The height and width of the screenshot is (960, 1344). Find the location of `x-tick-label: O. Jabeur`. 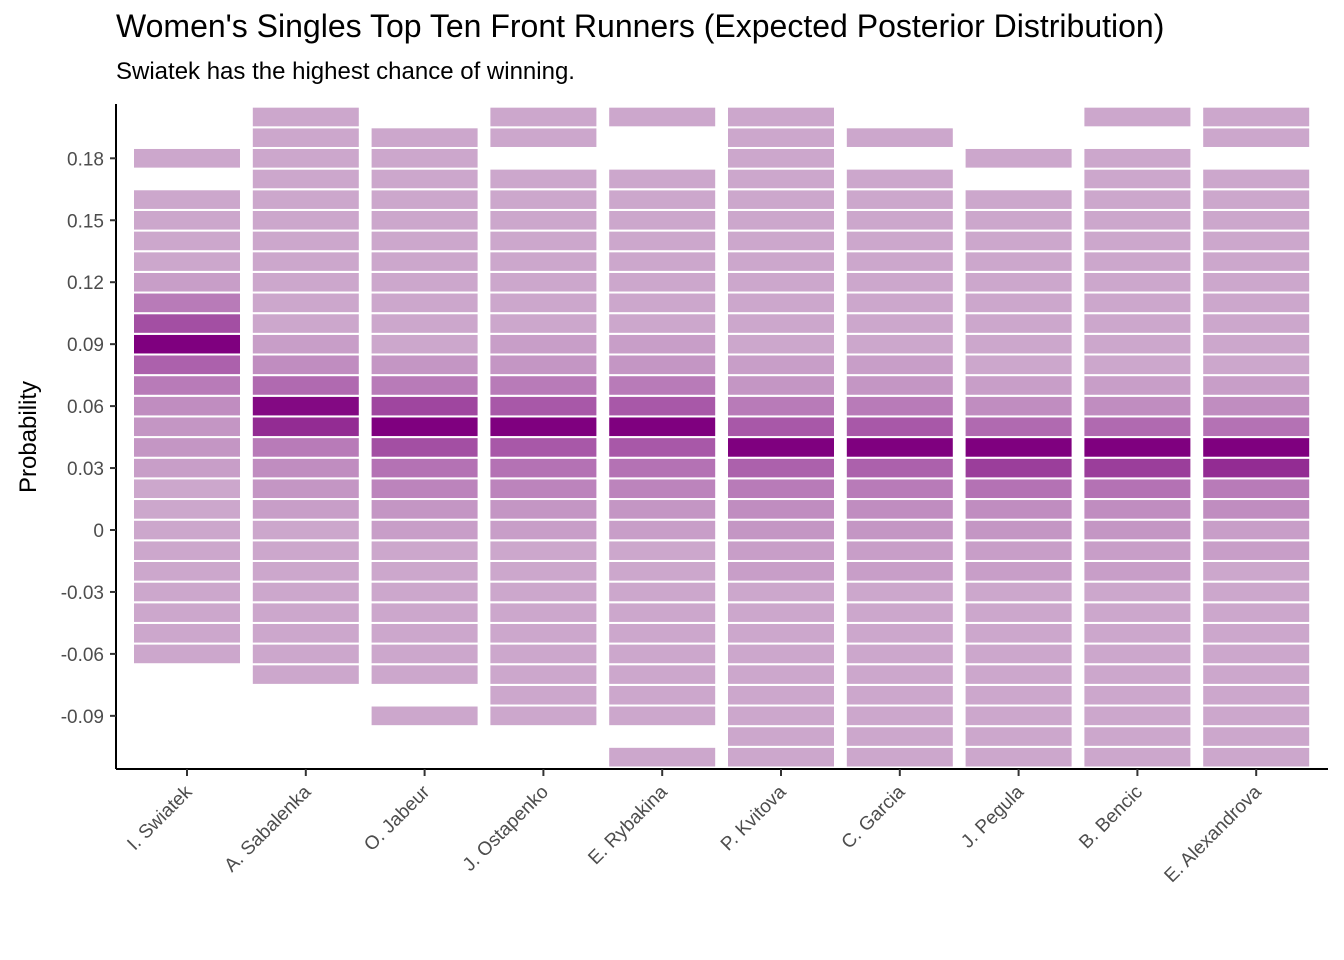

x-tick-label: O. Jabeur is located at coordinates (397, 818).